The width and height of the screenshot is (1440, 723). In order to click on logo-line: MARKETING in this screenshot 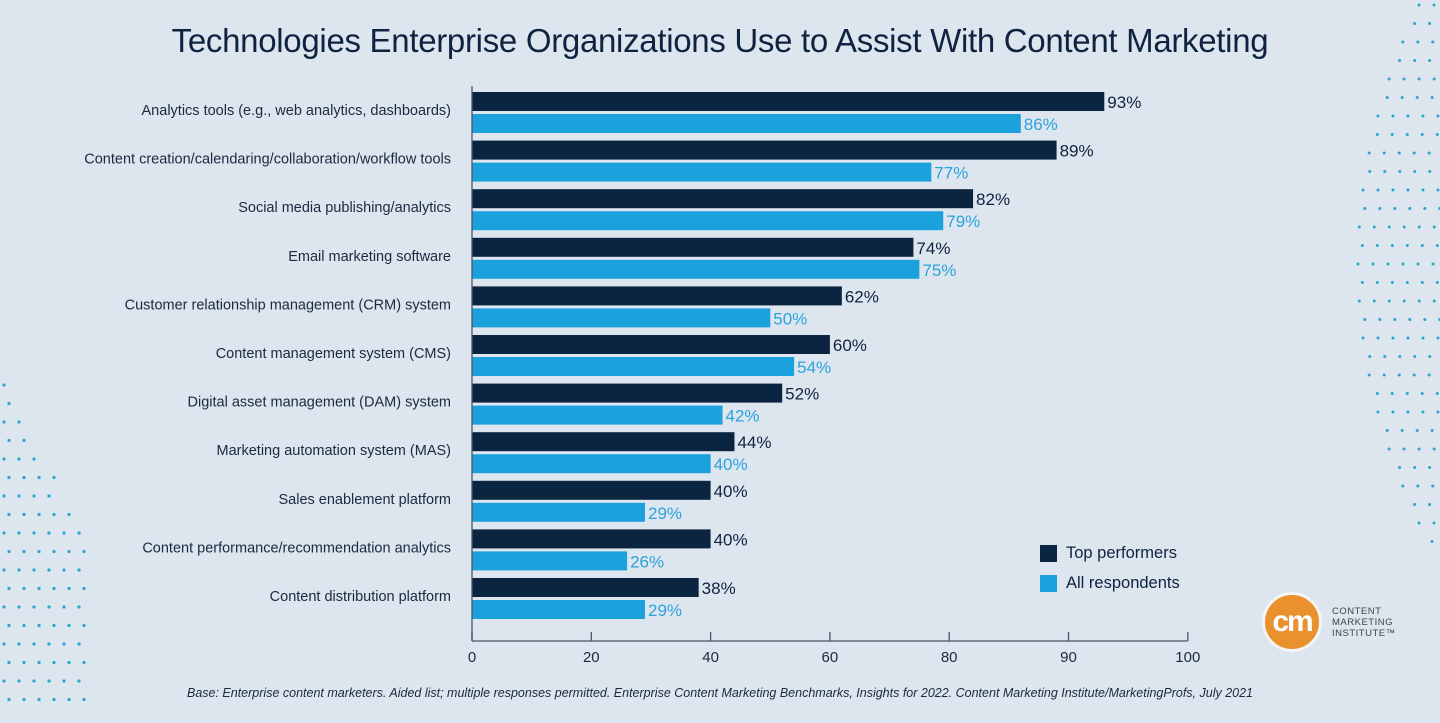, I will do `click(1362, 622)`.